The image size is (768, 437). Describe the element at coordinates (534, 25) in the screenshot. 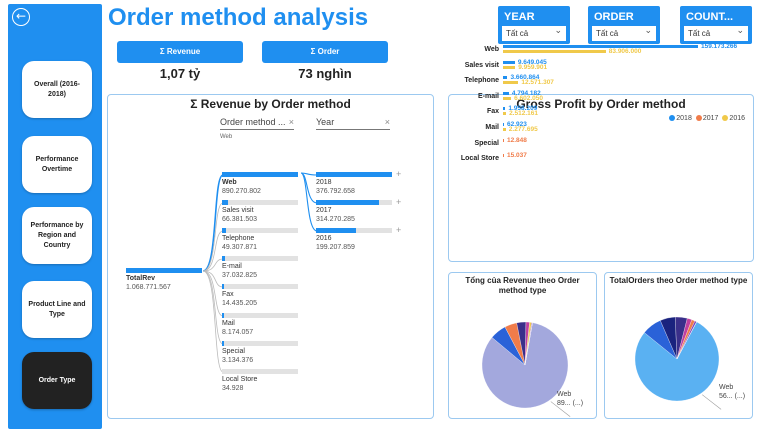

I see `slicer-year: YEAR Tất cả ⌄` at that location.